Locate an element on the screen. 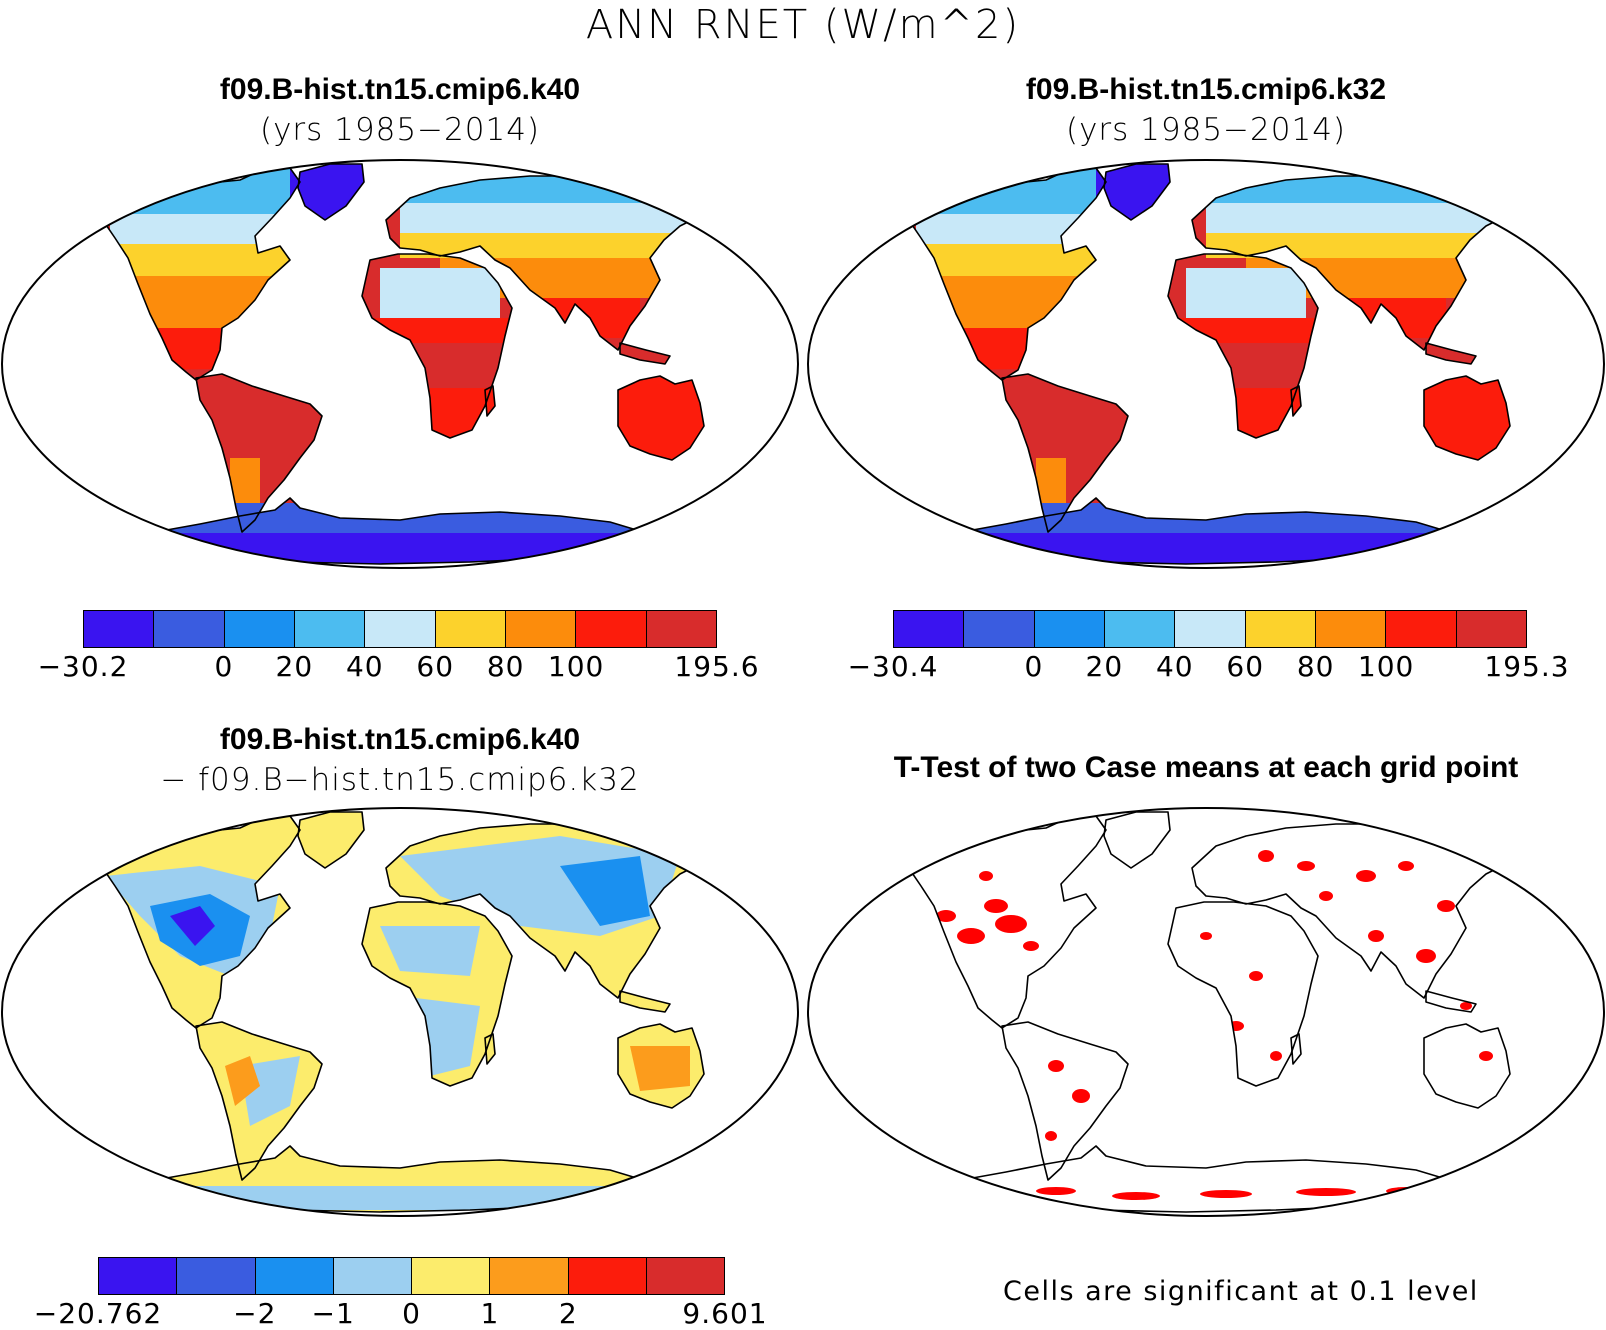  colorbar-label: −1 is located at coordinates (333, 1313).